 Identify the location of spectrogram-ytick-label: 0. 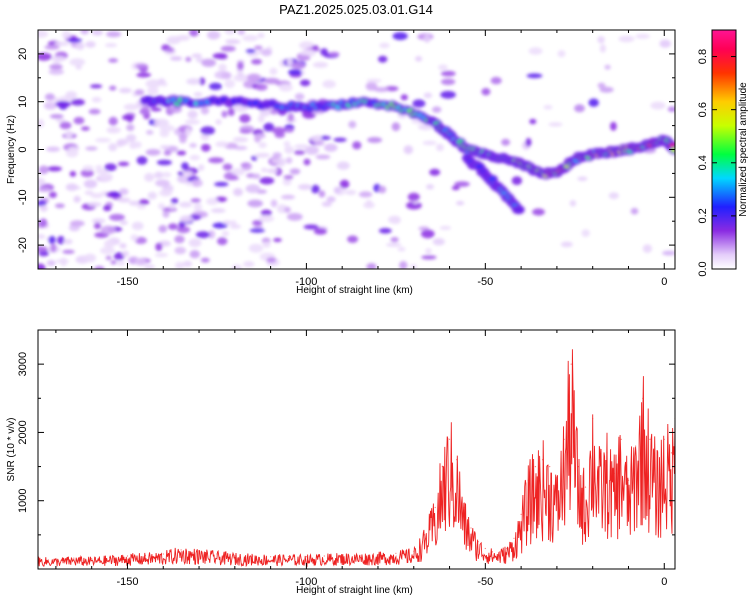
(23, 149).